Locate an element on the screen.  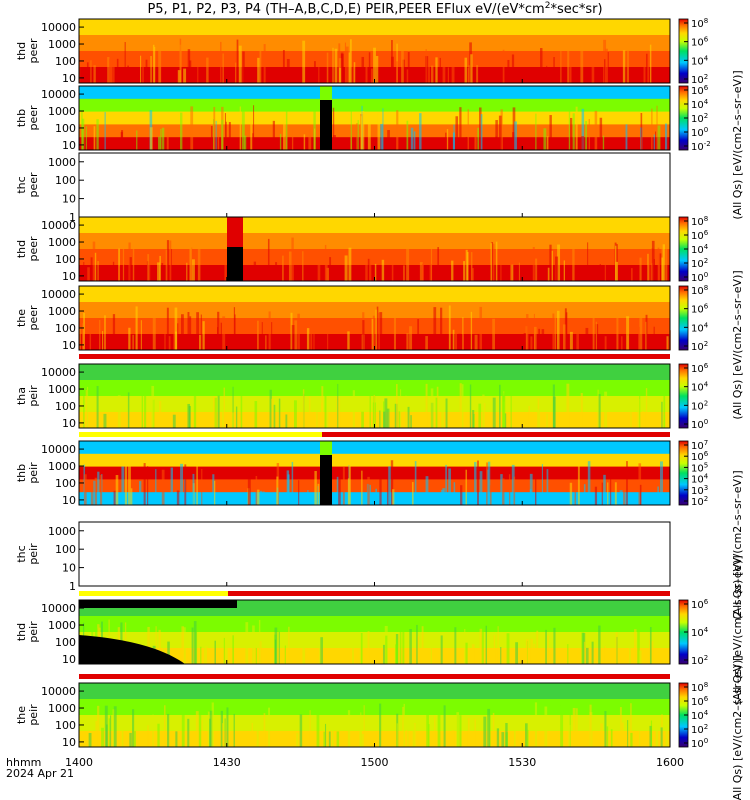
heatmap-band is located at coordinates (374, 486).